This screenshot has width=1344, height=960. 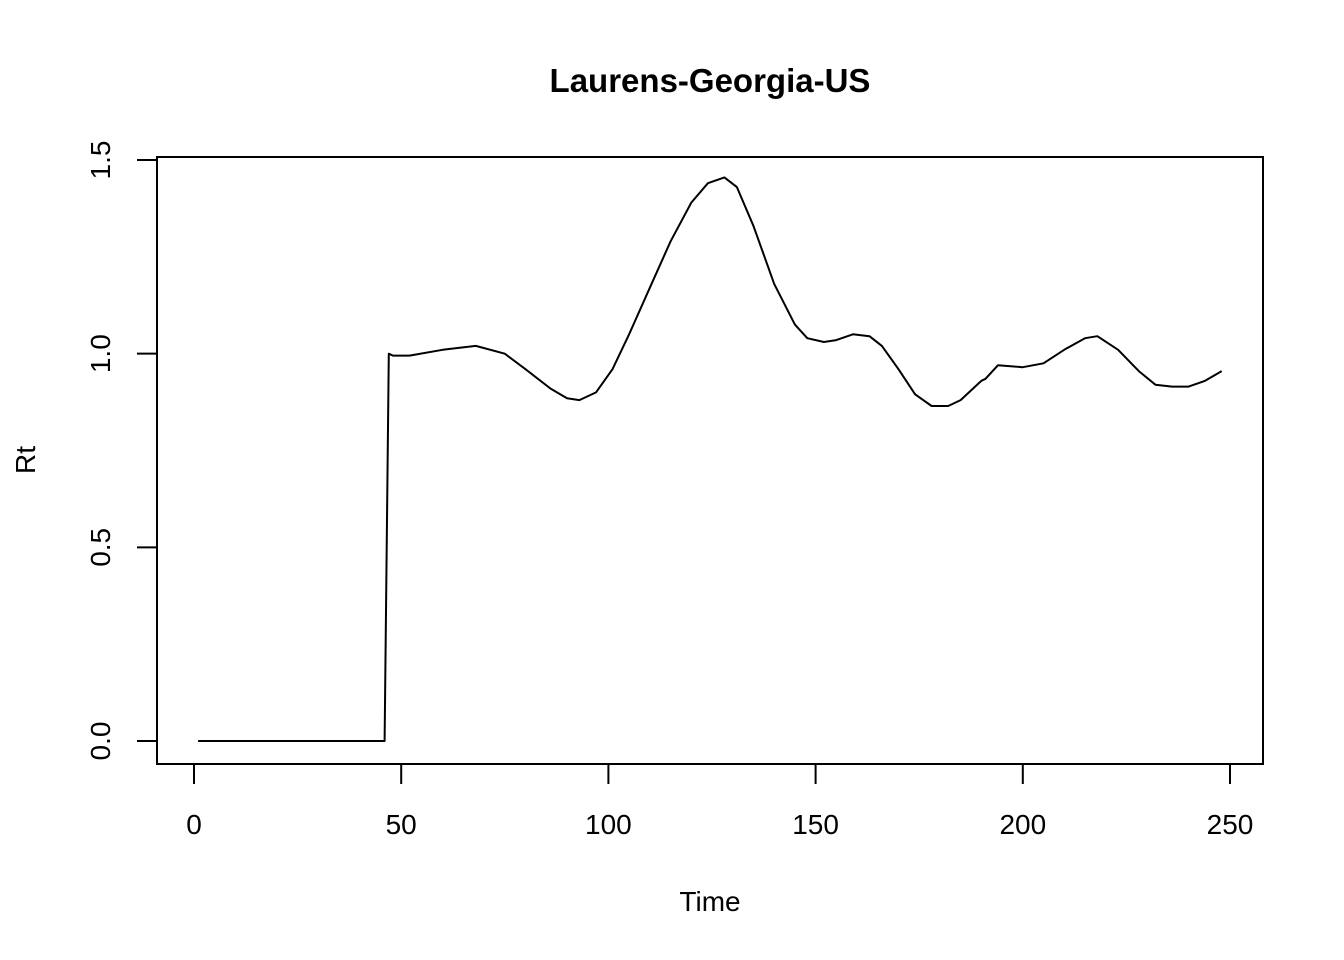 What do you see at coordinates (401, 824) in the screenshot?
I see `x-tick-label: 50` at bounding box center [401, 824].